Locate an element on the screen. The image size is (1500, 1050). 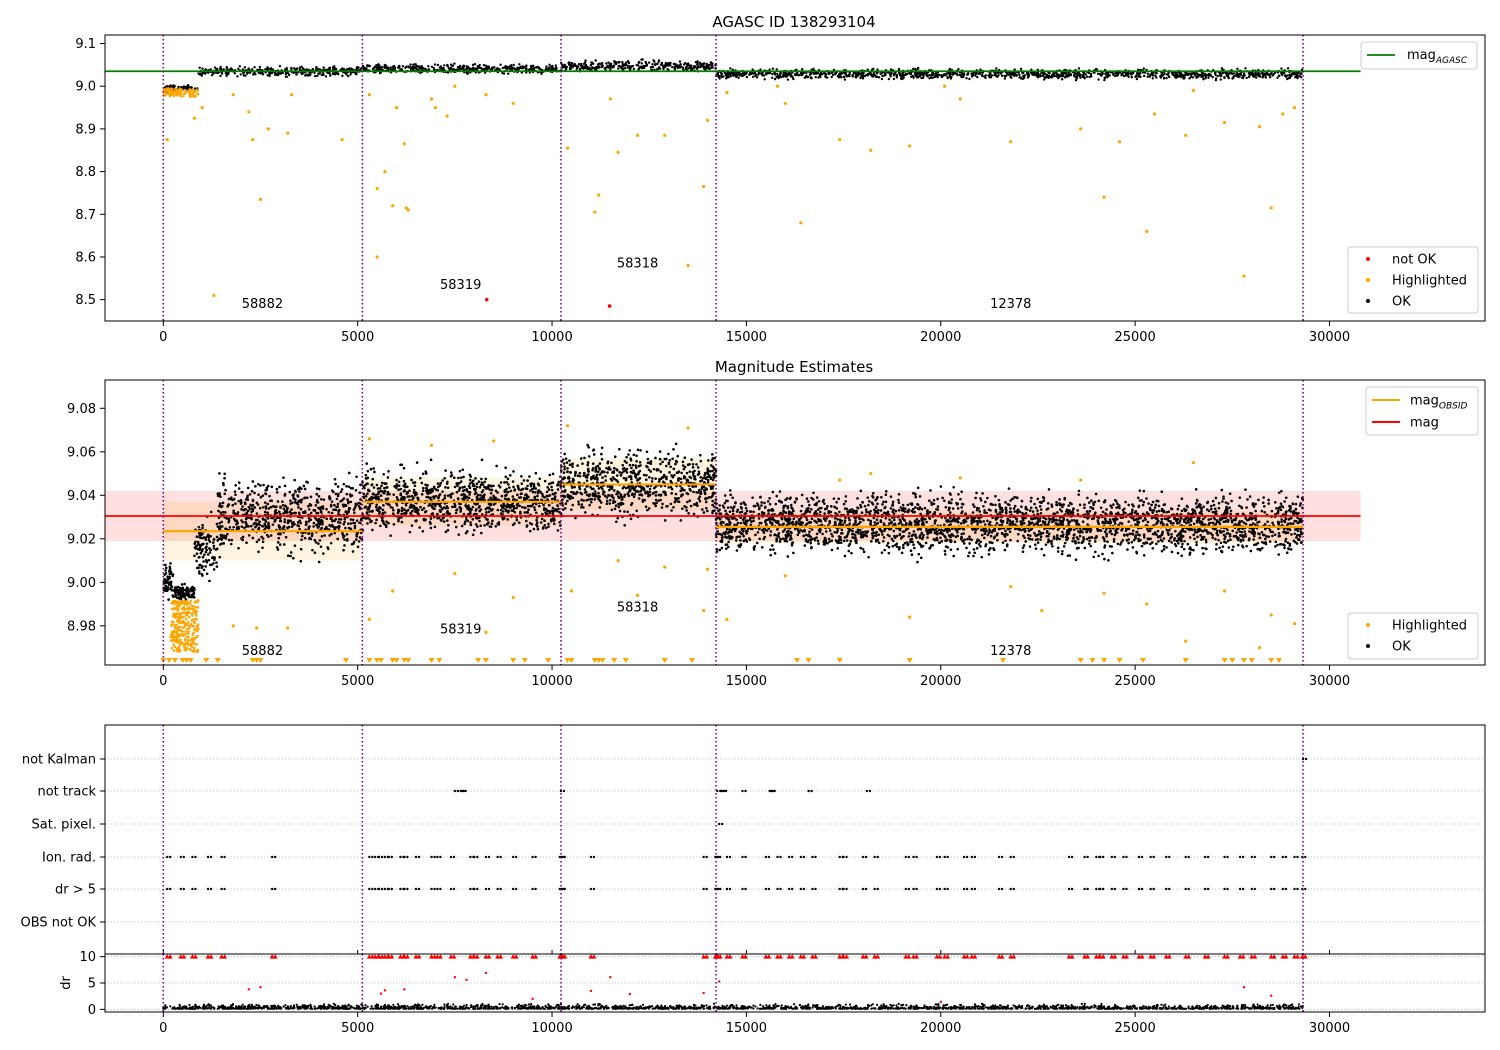
y-tick-label: 8.7 is located at coordinates (85, 215).